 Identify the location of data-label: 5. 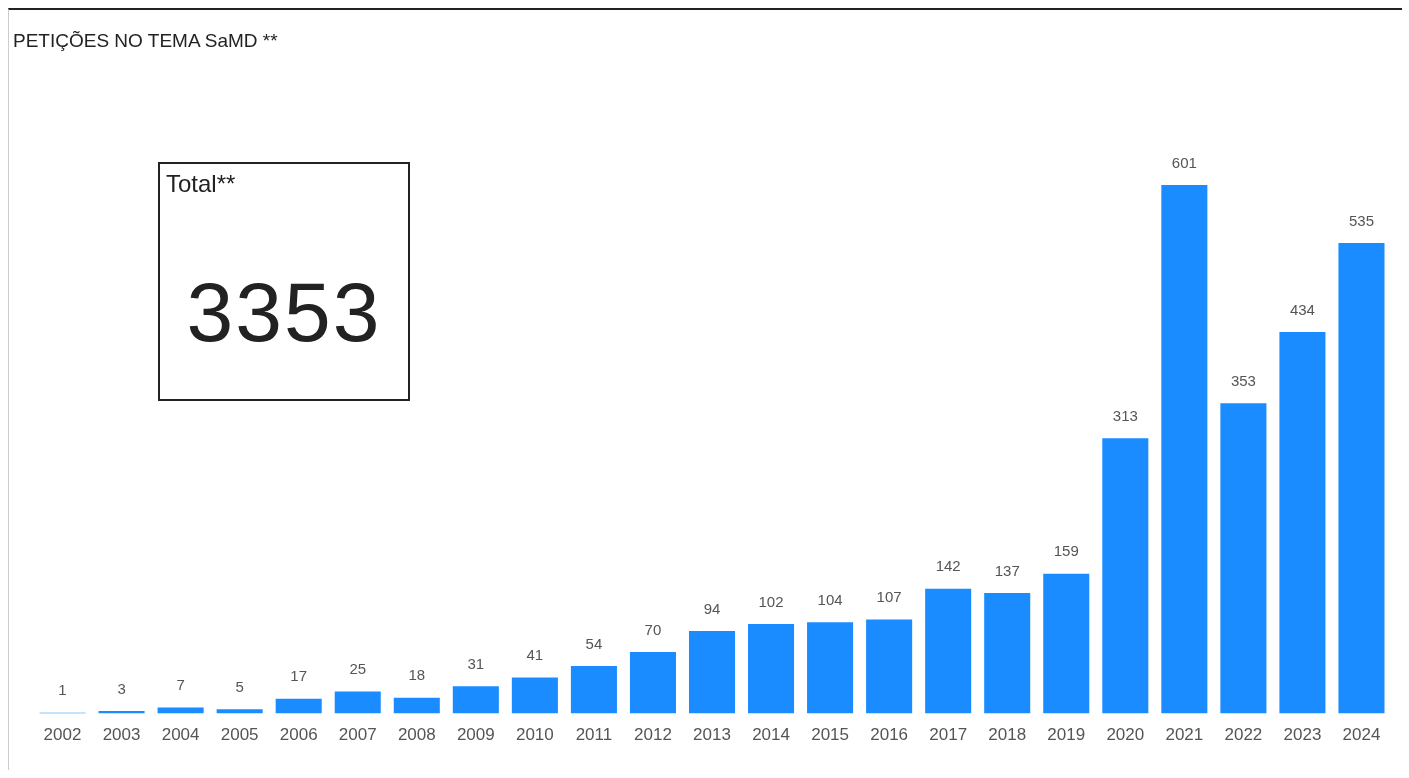
(239, 686).